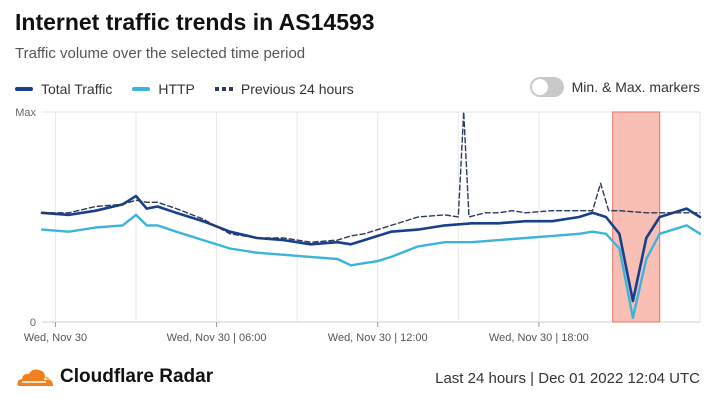 The image size is (715, 402). What do you see at coordinates (223, 89) in the screenshot?
I see `legend-swatch-previous` at bounding box center [223, 89].